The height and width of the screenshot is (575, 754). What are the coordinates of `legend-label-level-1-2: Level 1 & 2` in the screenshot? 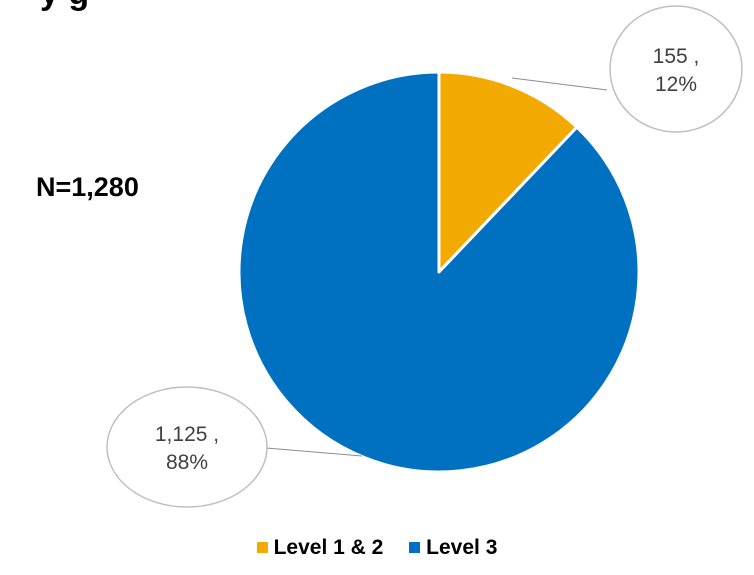 It's located at (329, 548).